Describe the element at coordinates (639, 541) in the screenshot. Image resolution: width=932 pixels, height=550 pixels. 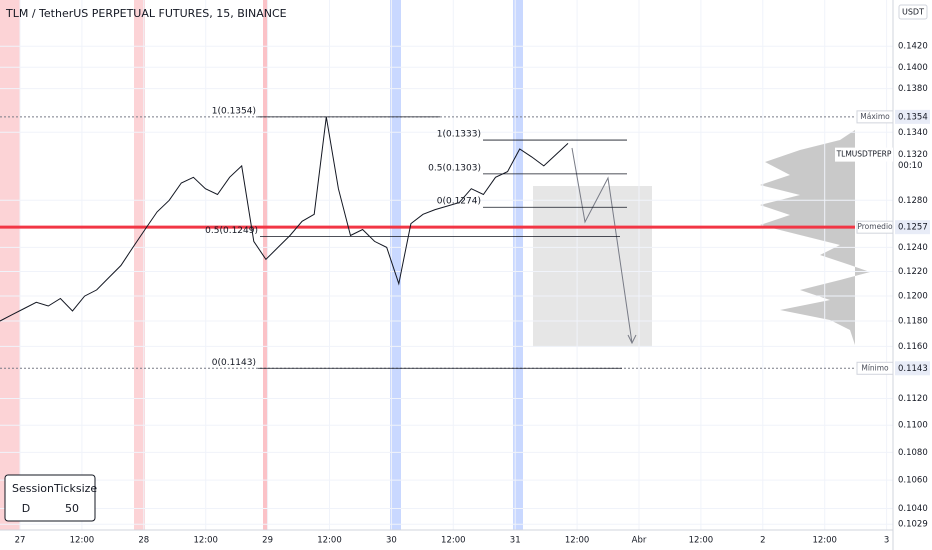
I see `x-tick-label: Abr` at that location.